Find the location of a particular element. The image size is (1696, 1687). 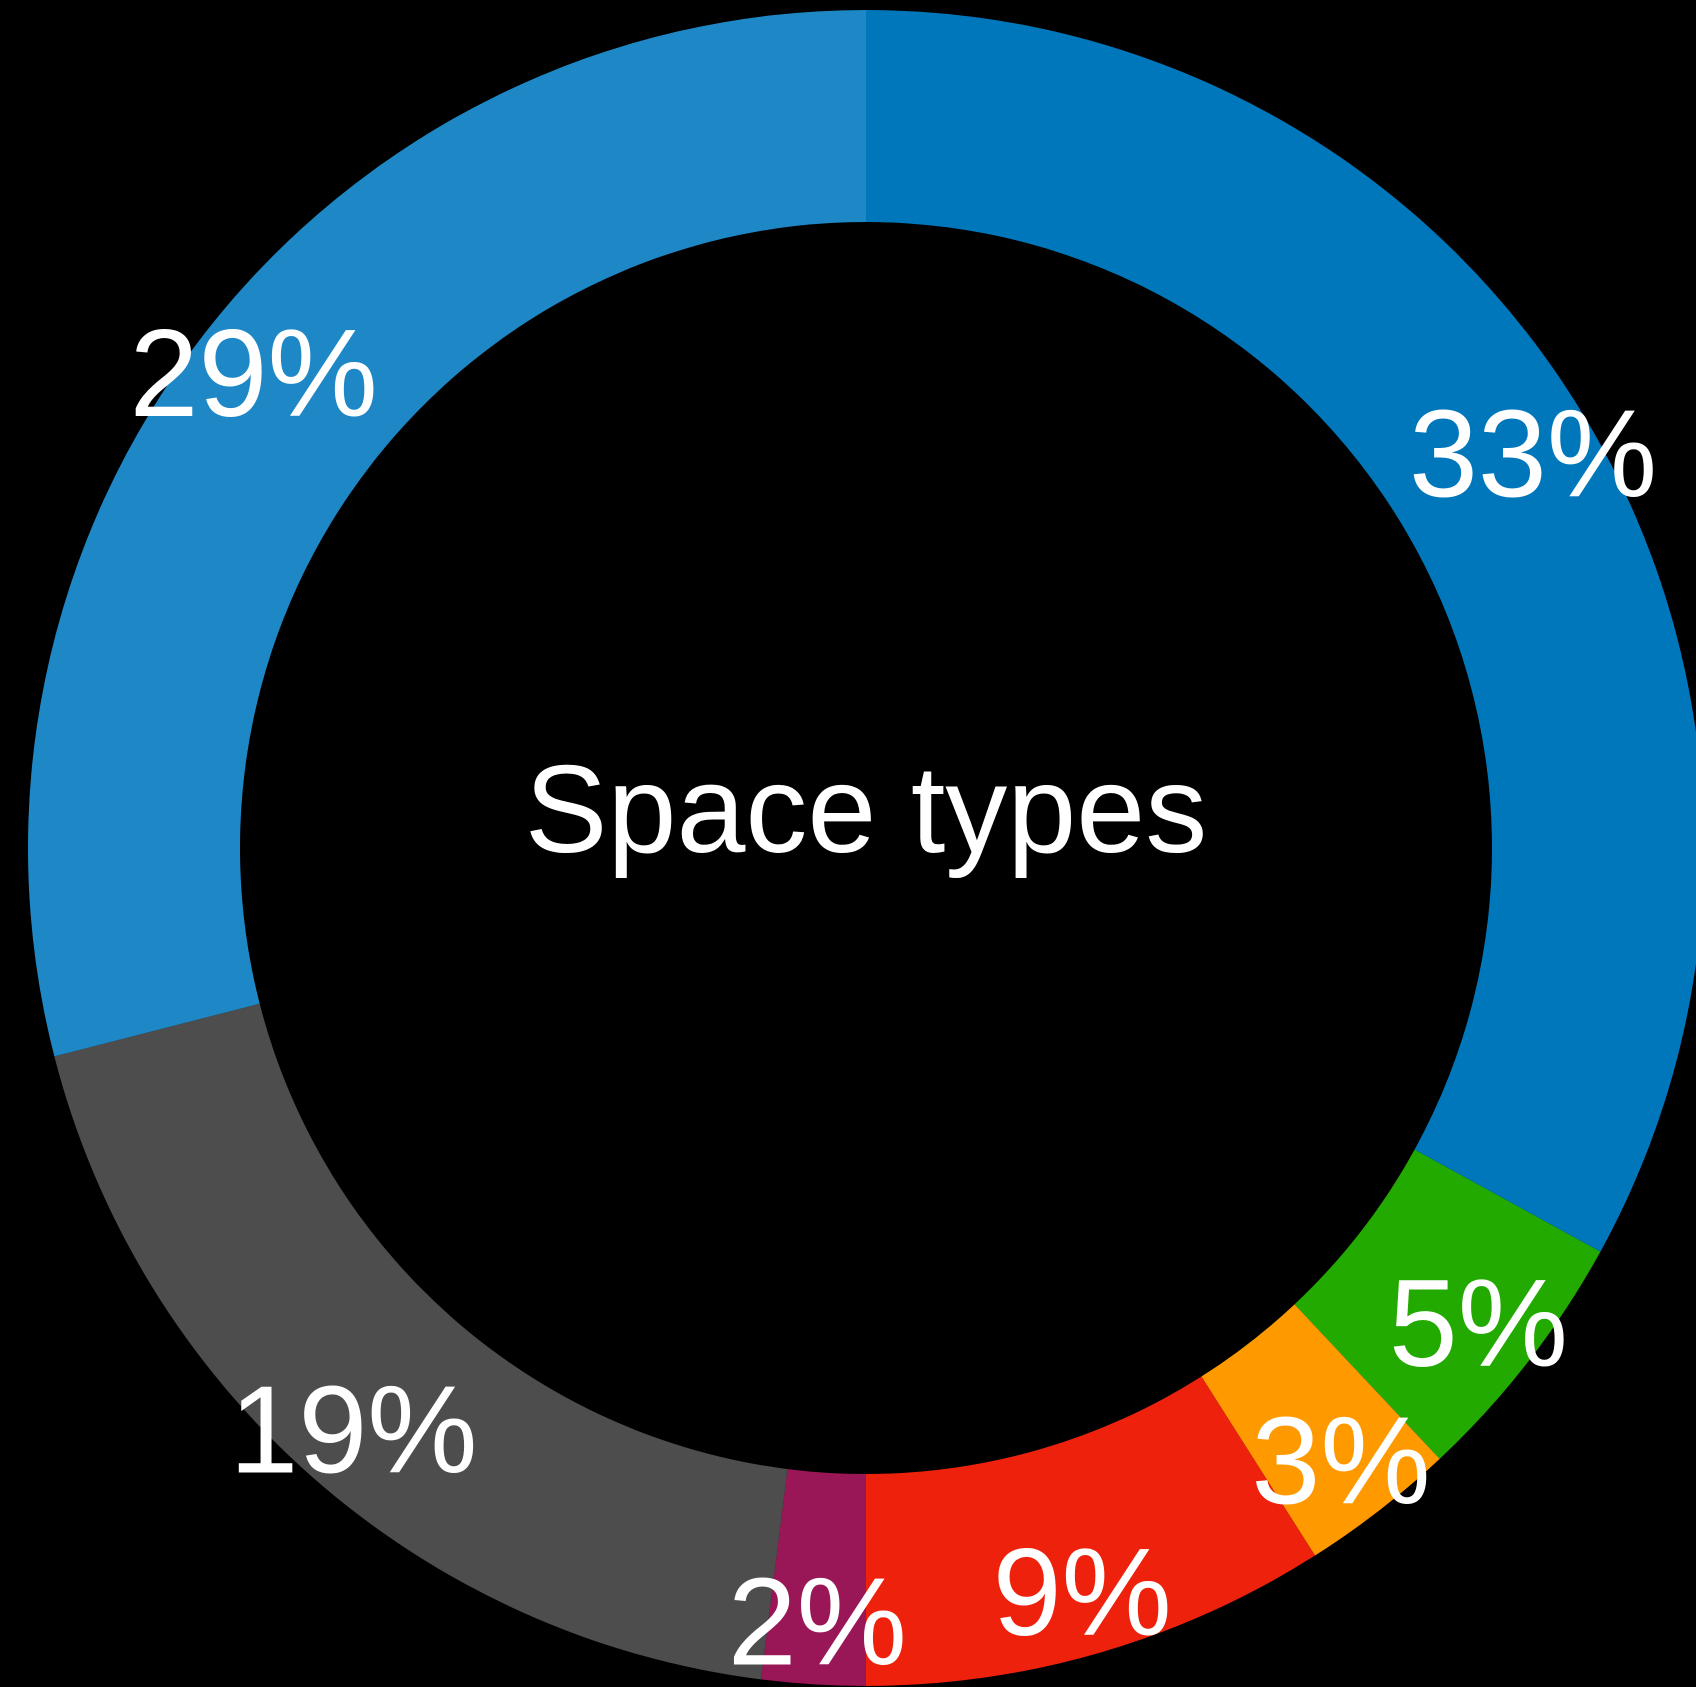

chart-title: Space types is located at coordinates (866, 810).